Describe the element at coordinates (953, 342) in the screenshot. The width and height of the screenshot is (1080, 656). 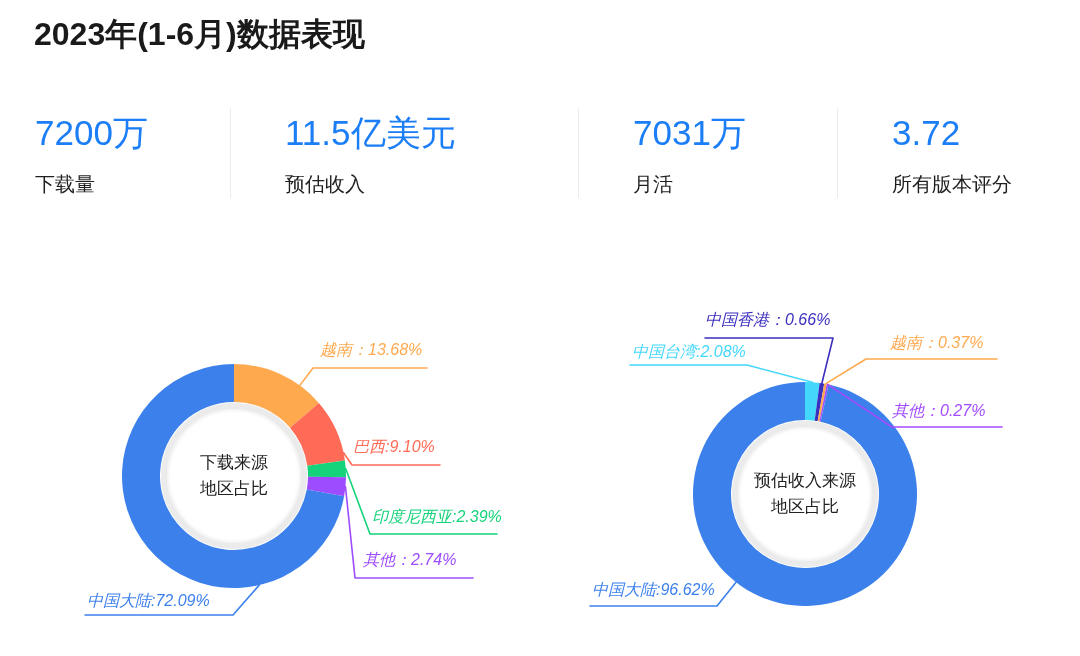
I see `data-label: ：0.37%` at that location.